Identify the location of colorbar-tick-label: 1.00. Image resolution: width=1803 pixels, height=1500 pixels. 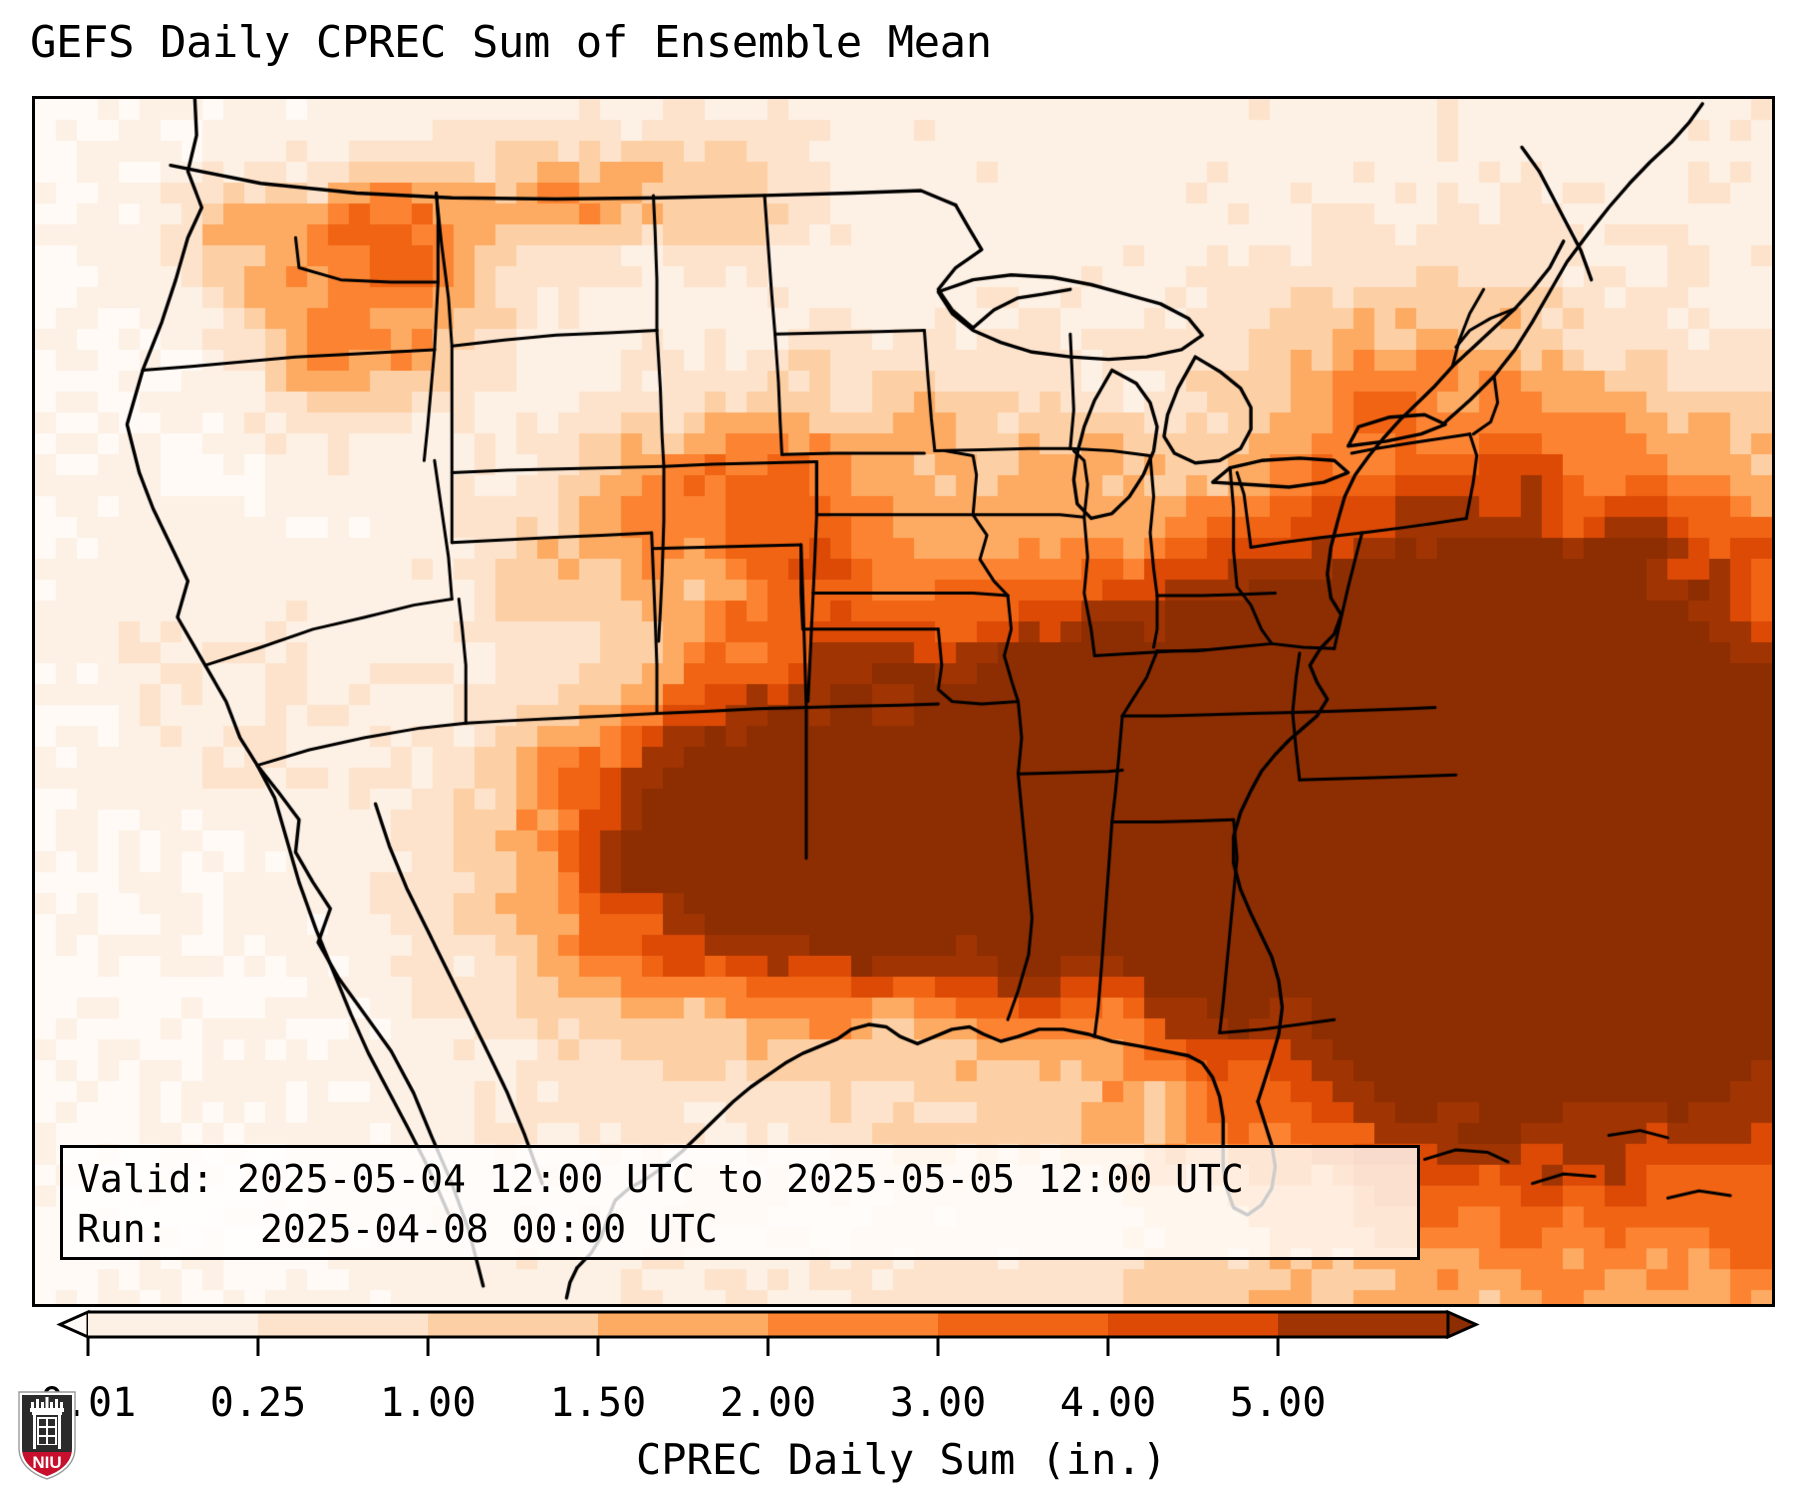
(428, 1403).